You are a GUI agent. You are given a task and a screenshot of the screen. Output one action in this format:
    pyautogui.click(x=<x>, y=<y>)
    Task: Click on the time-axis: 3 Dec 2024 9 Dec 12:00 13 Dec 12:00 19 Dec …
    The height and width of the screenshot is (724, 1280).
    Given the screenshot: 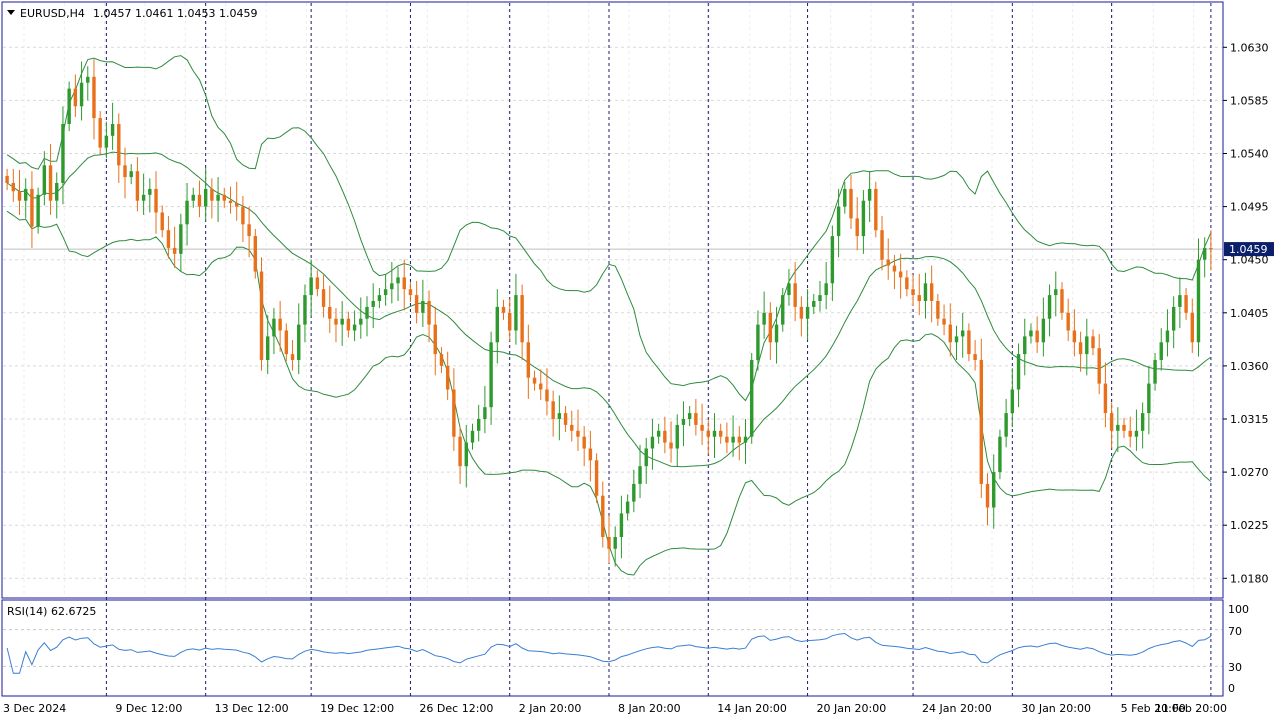 What is the action you would take?
    pyautogui.click(x=615, y=708)
    